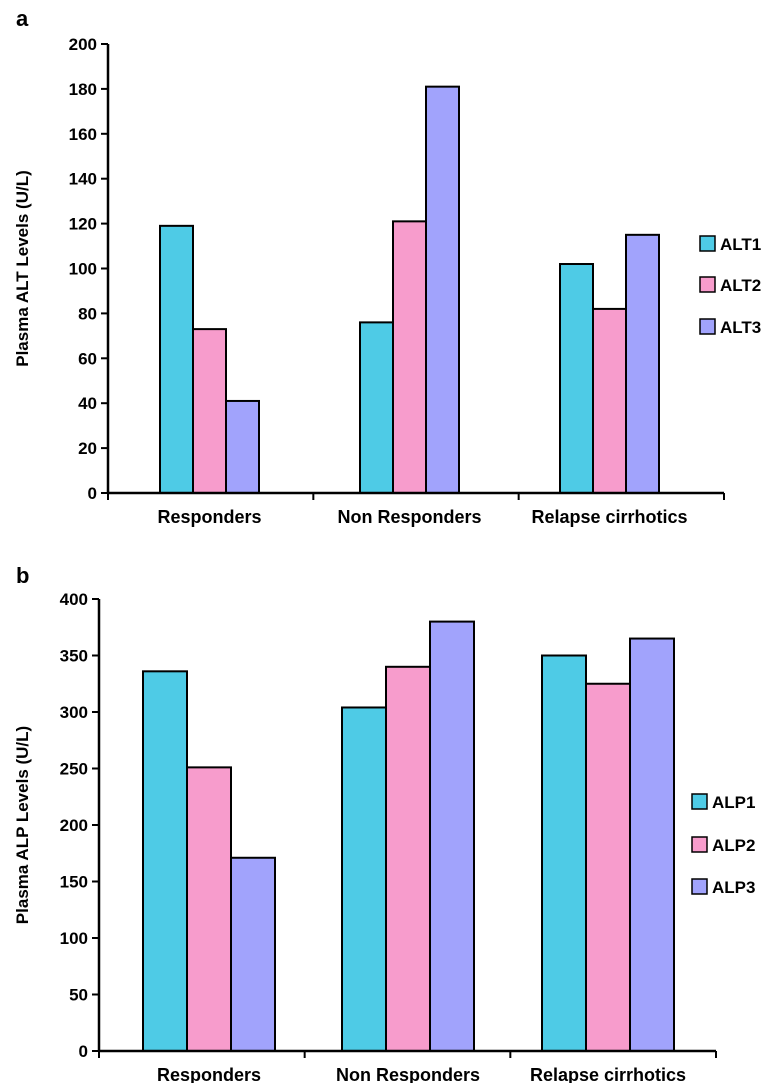  Describe the element at coordinates (87, 448) in the screenshot. I see `y-tick-label: 20` at that location.